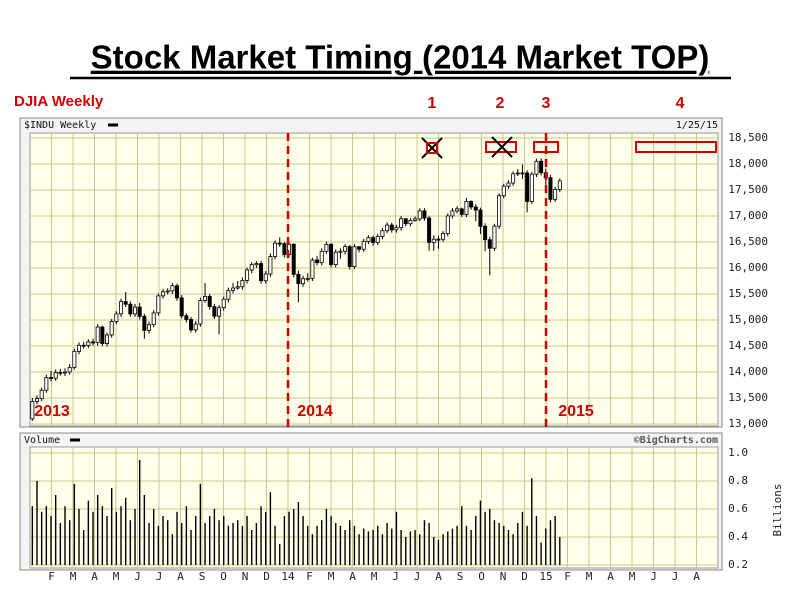 The width and height of the screenshot is (800, 600). Describe the element at coordinates (748, 241) in the screenshot. I see `y-tick-label: 16,500` at that location.